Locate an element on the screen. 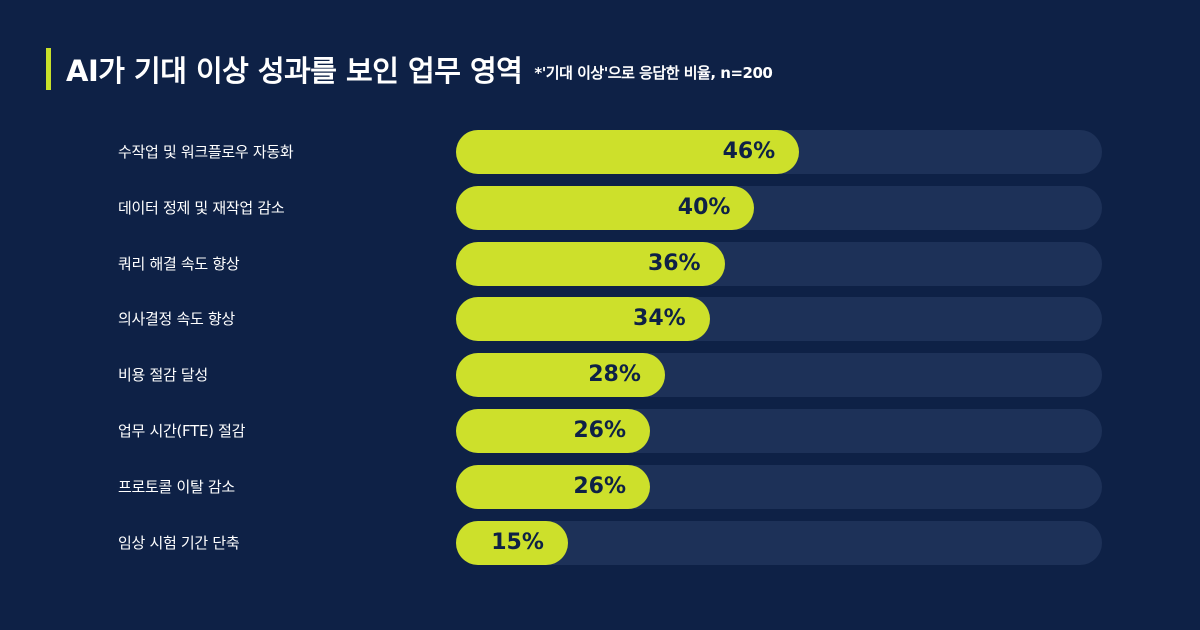 The height and width of the screenshot is (630, 1200). category-label: 프로토콜 이탈 감소 is located at coordinates (176, 486).